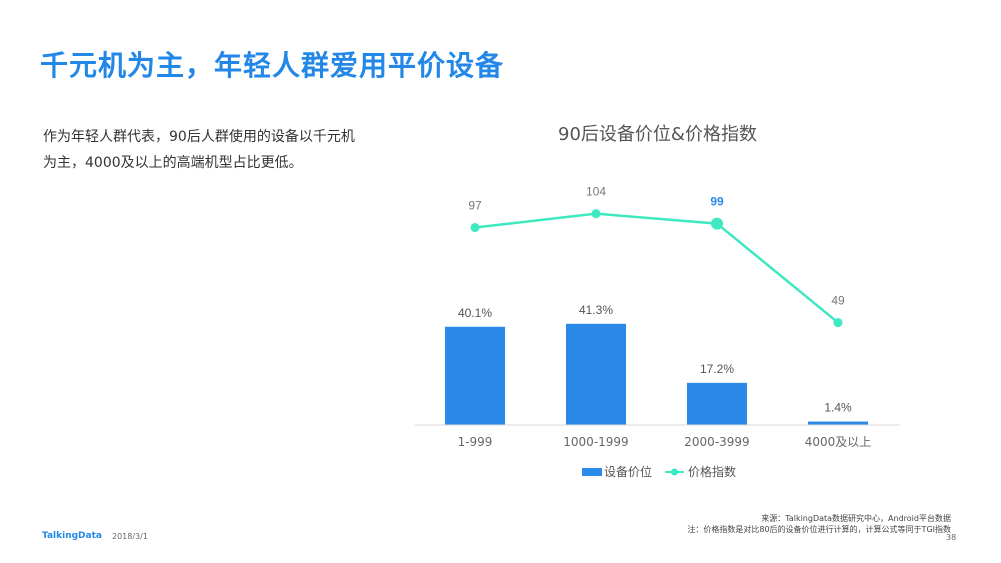  Describe the element at coordinates (856, 518) in the screenshot. I see `source-line-1: 来源：TalkingData数据研究中心，Android平台数据` at that location.